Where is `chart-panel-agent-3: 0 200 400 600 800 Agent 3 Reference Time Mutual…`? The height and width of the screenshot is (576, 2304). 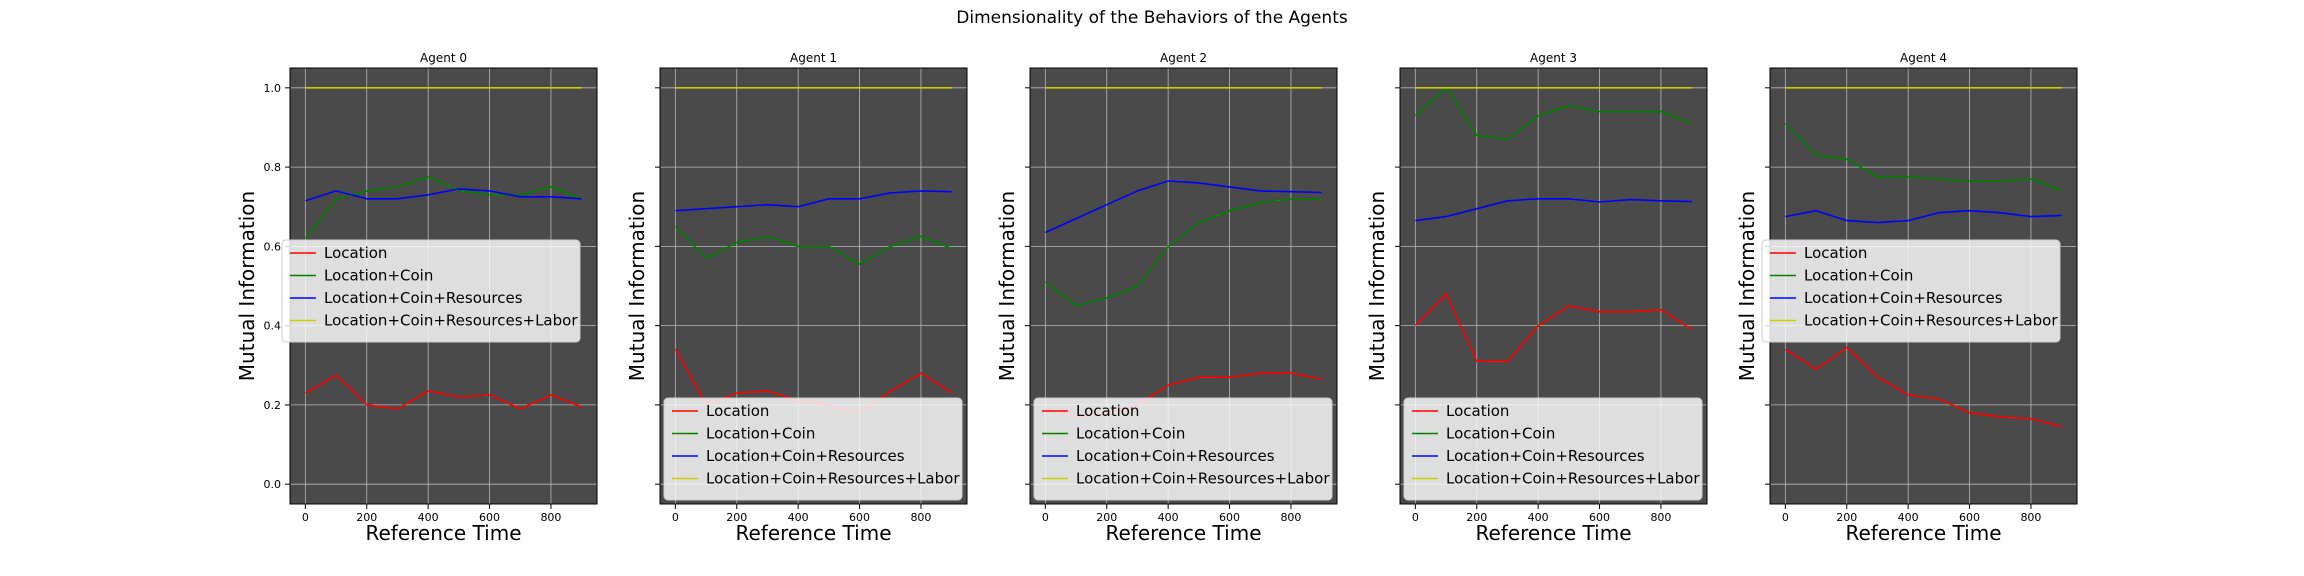 chart-panel-agent-3: 0 200 400 600 800 Agent 3 Reference Time Mutual… is located at coordinates (1536, 298).